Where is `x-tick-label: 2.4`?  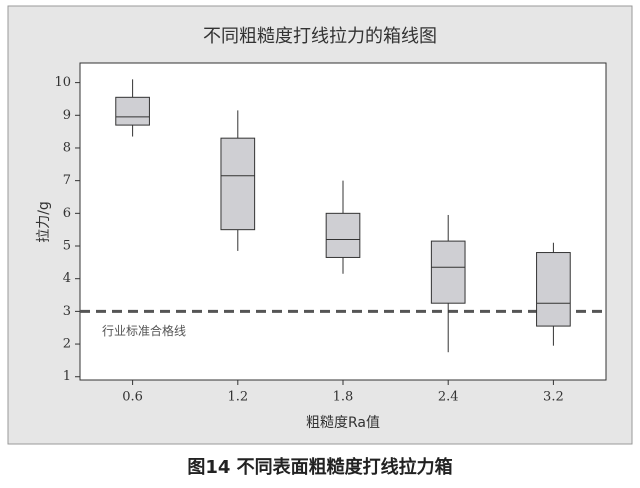 x-tick-label: 2.4 is located at coordinates (448, 397).